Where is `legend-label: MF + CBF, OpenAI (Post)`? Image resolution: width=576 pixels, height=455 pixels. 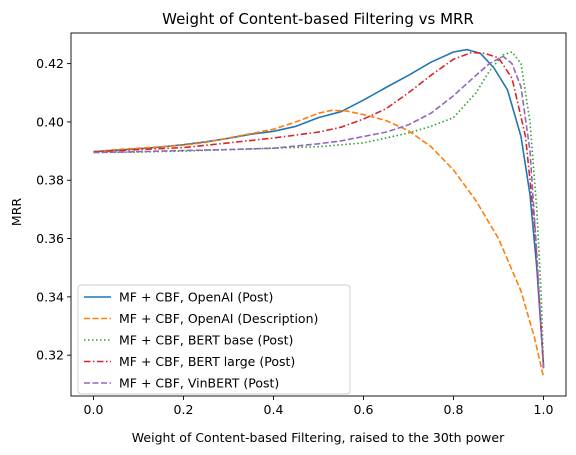
legend-label: MF + CBF, OpenAI (Post) is located at coordinates (196, 297).